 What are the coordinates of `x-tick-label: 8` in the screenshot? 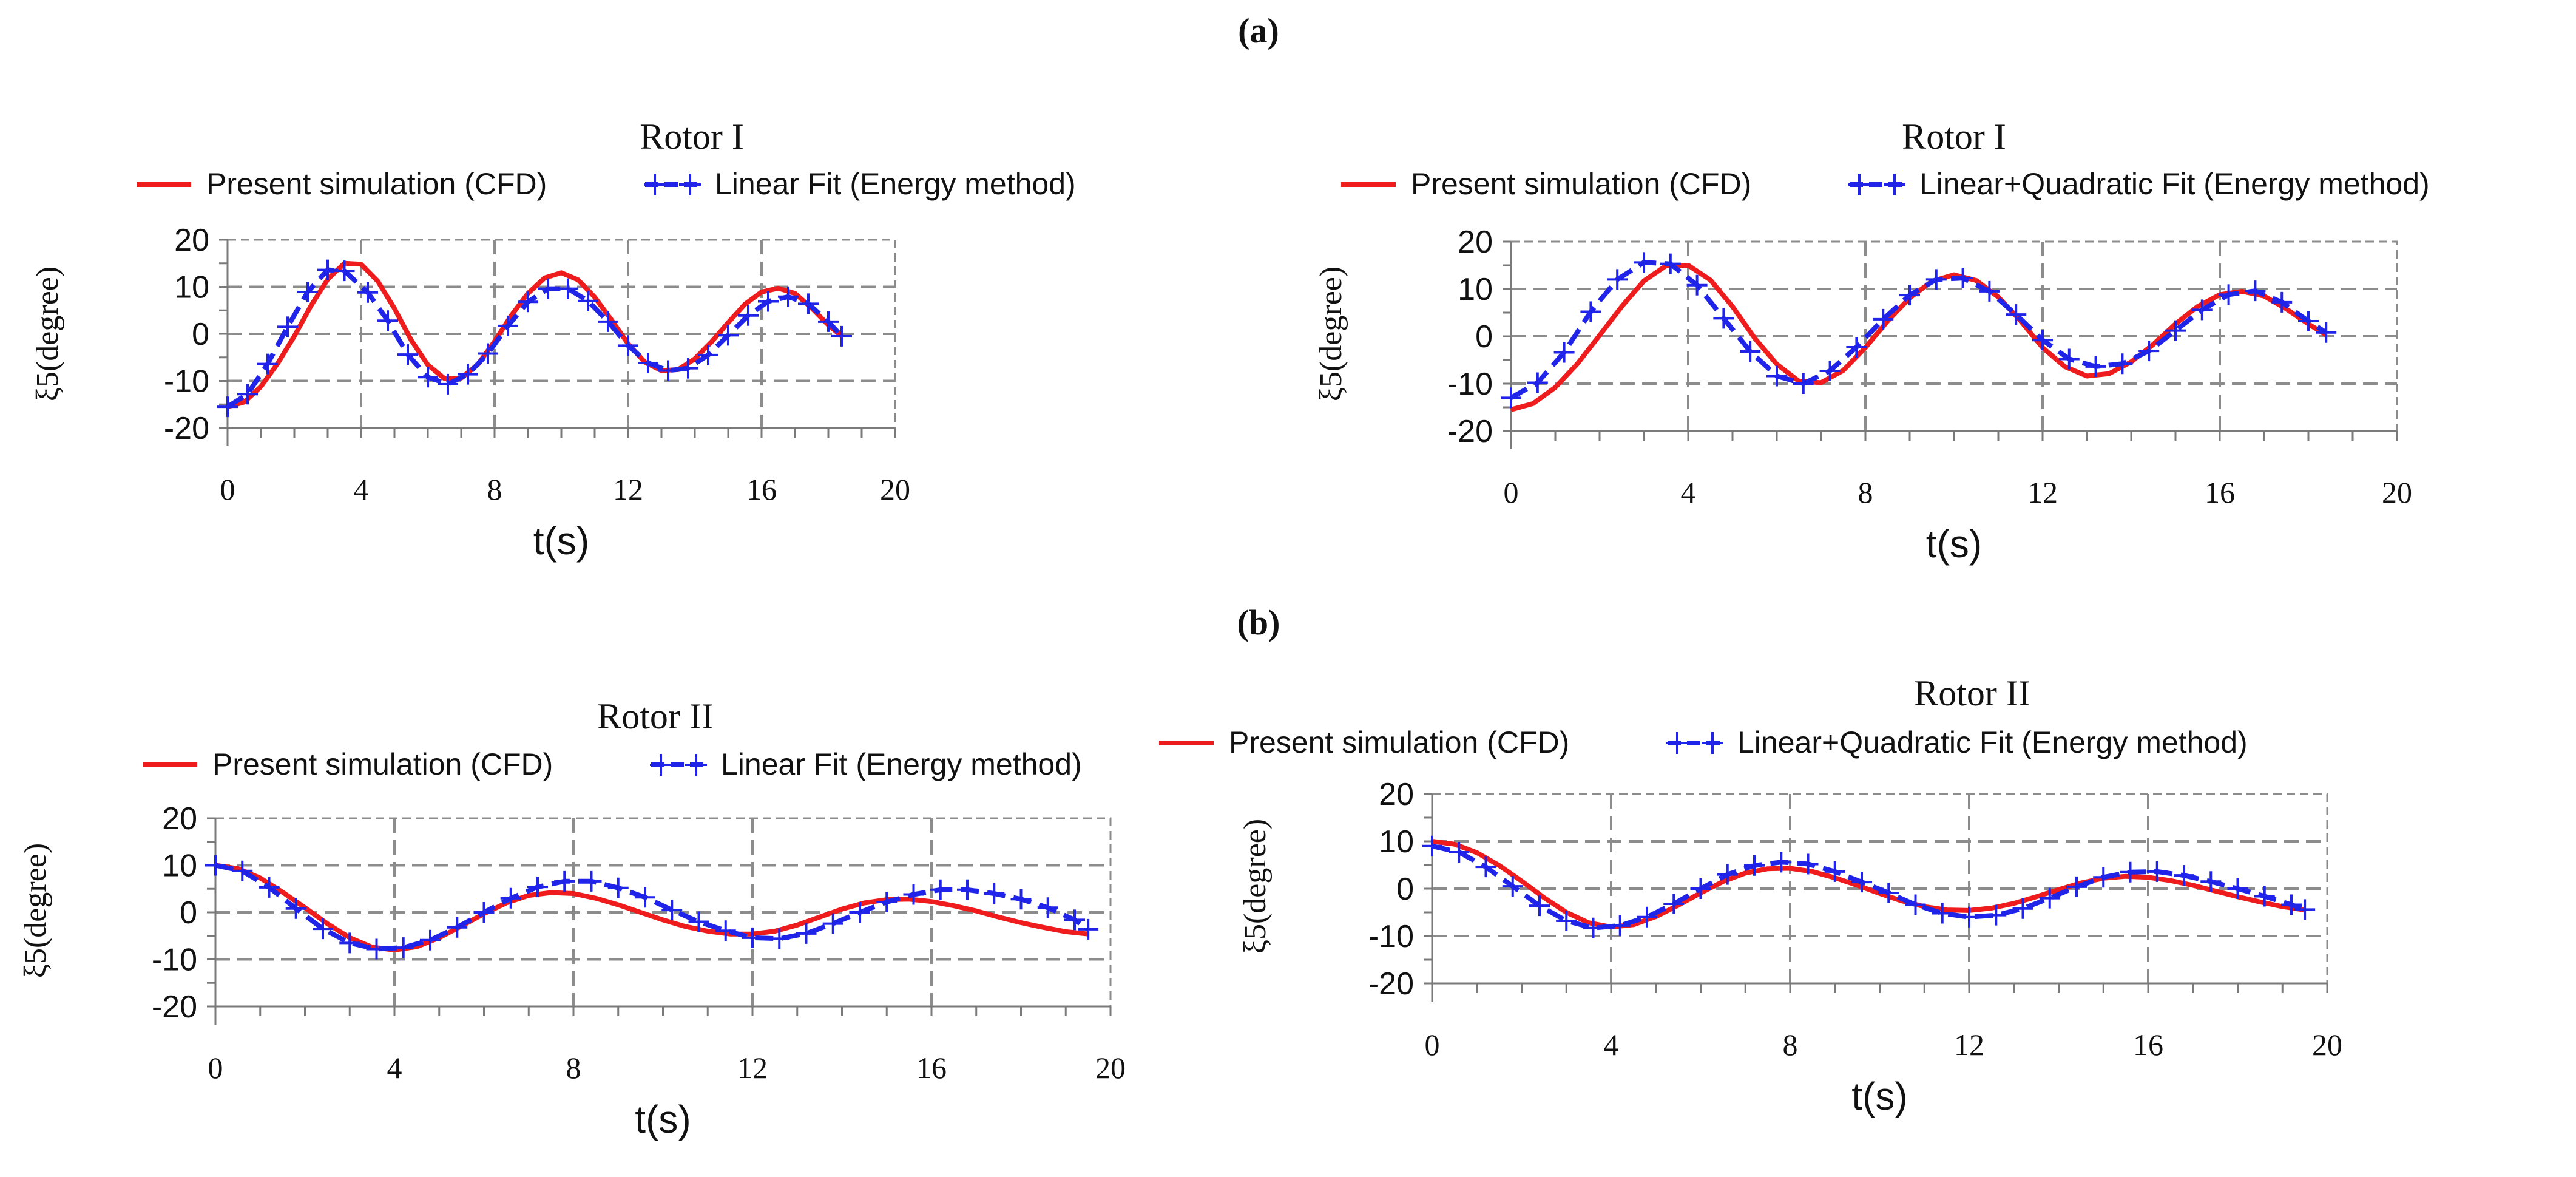 It's located at (1865, 492).